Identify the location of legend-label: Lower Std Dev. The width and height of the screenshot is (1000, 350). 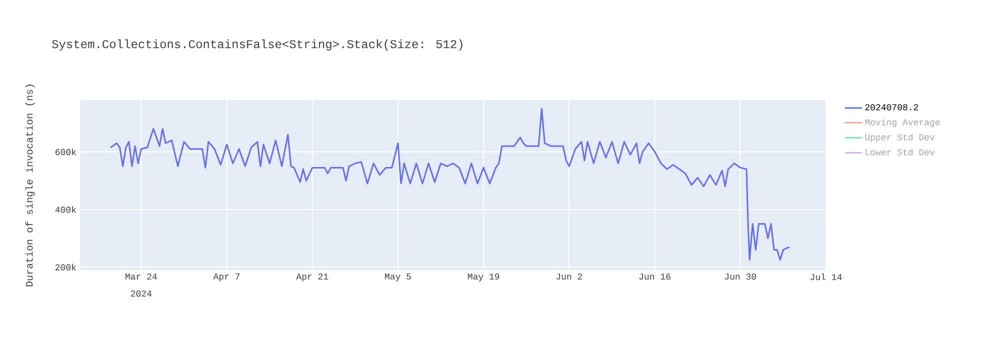
(900, 152).